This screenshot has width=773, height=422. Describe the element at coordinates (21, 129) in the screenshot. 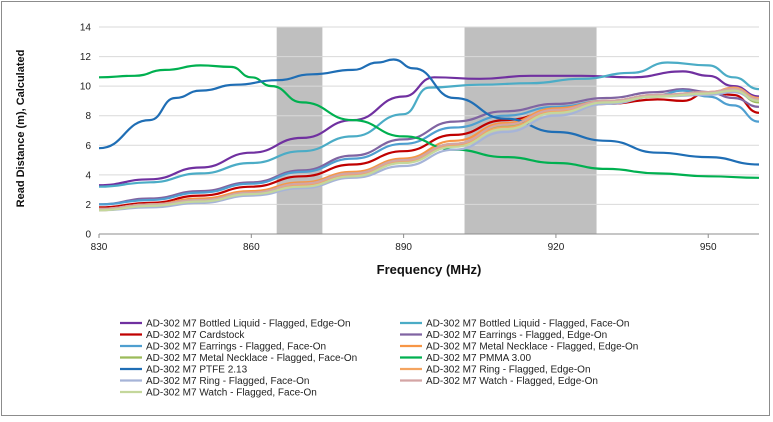

I see `y-axis-title: Read Distance (m), Calculated` at that location.